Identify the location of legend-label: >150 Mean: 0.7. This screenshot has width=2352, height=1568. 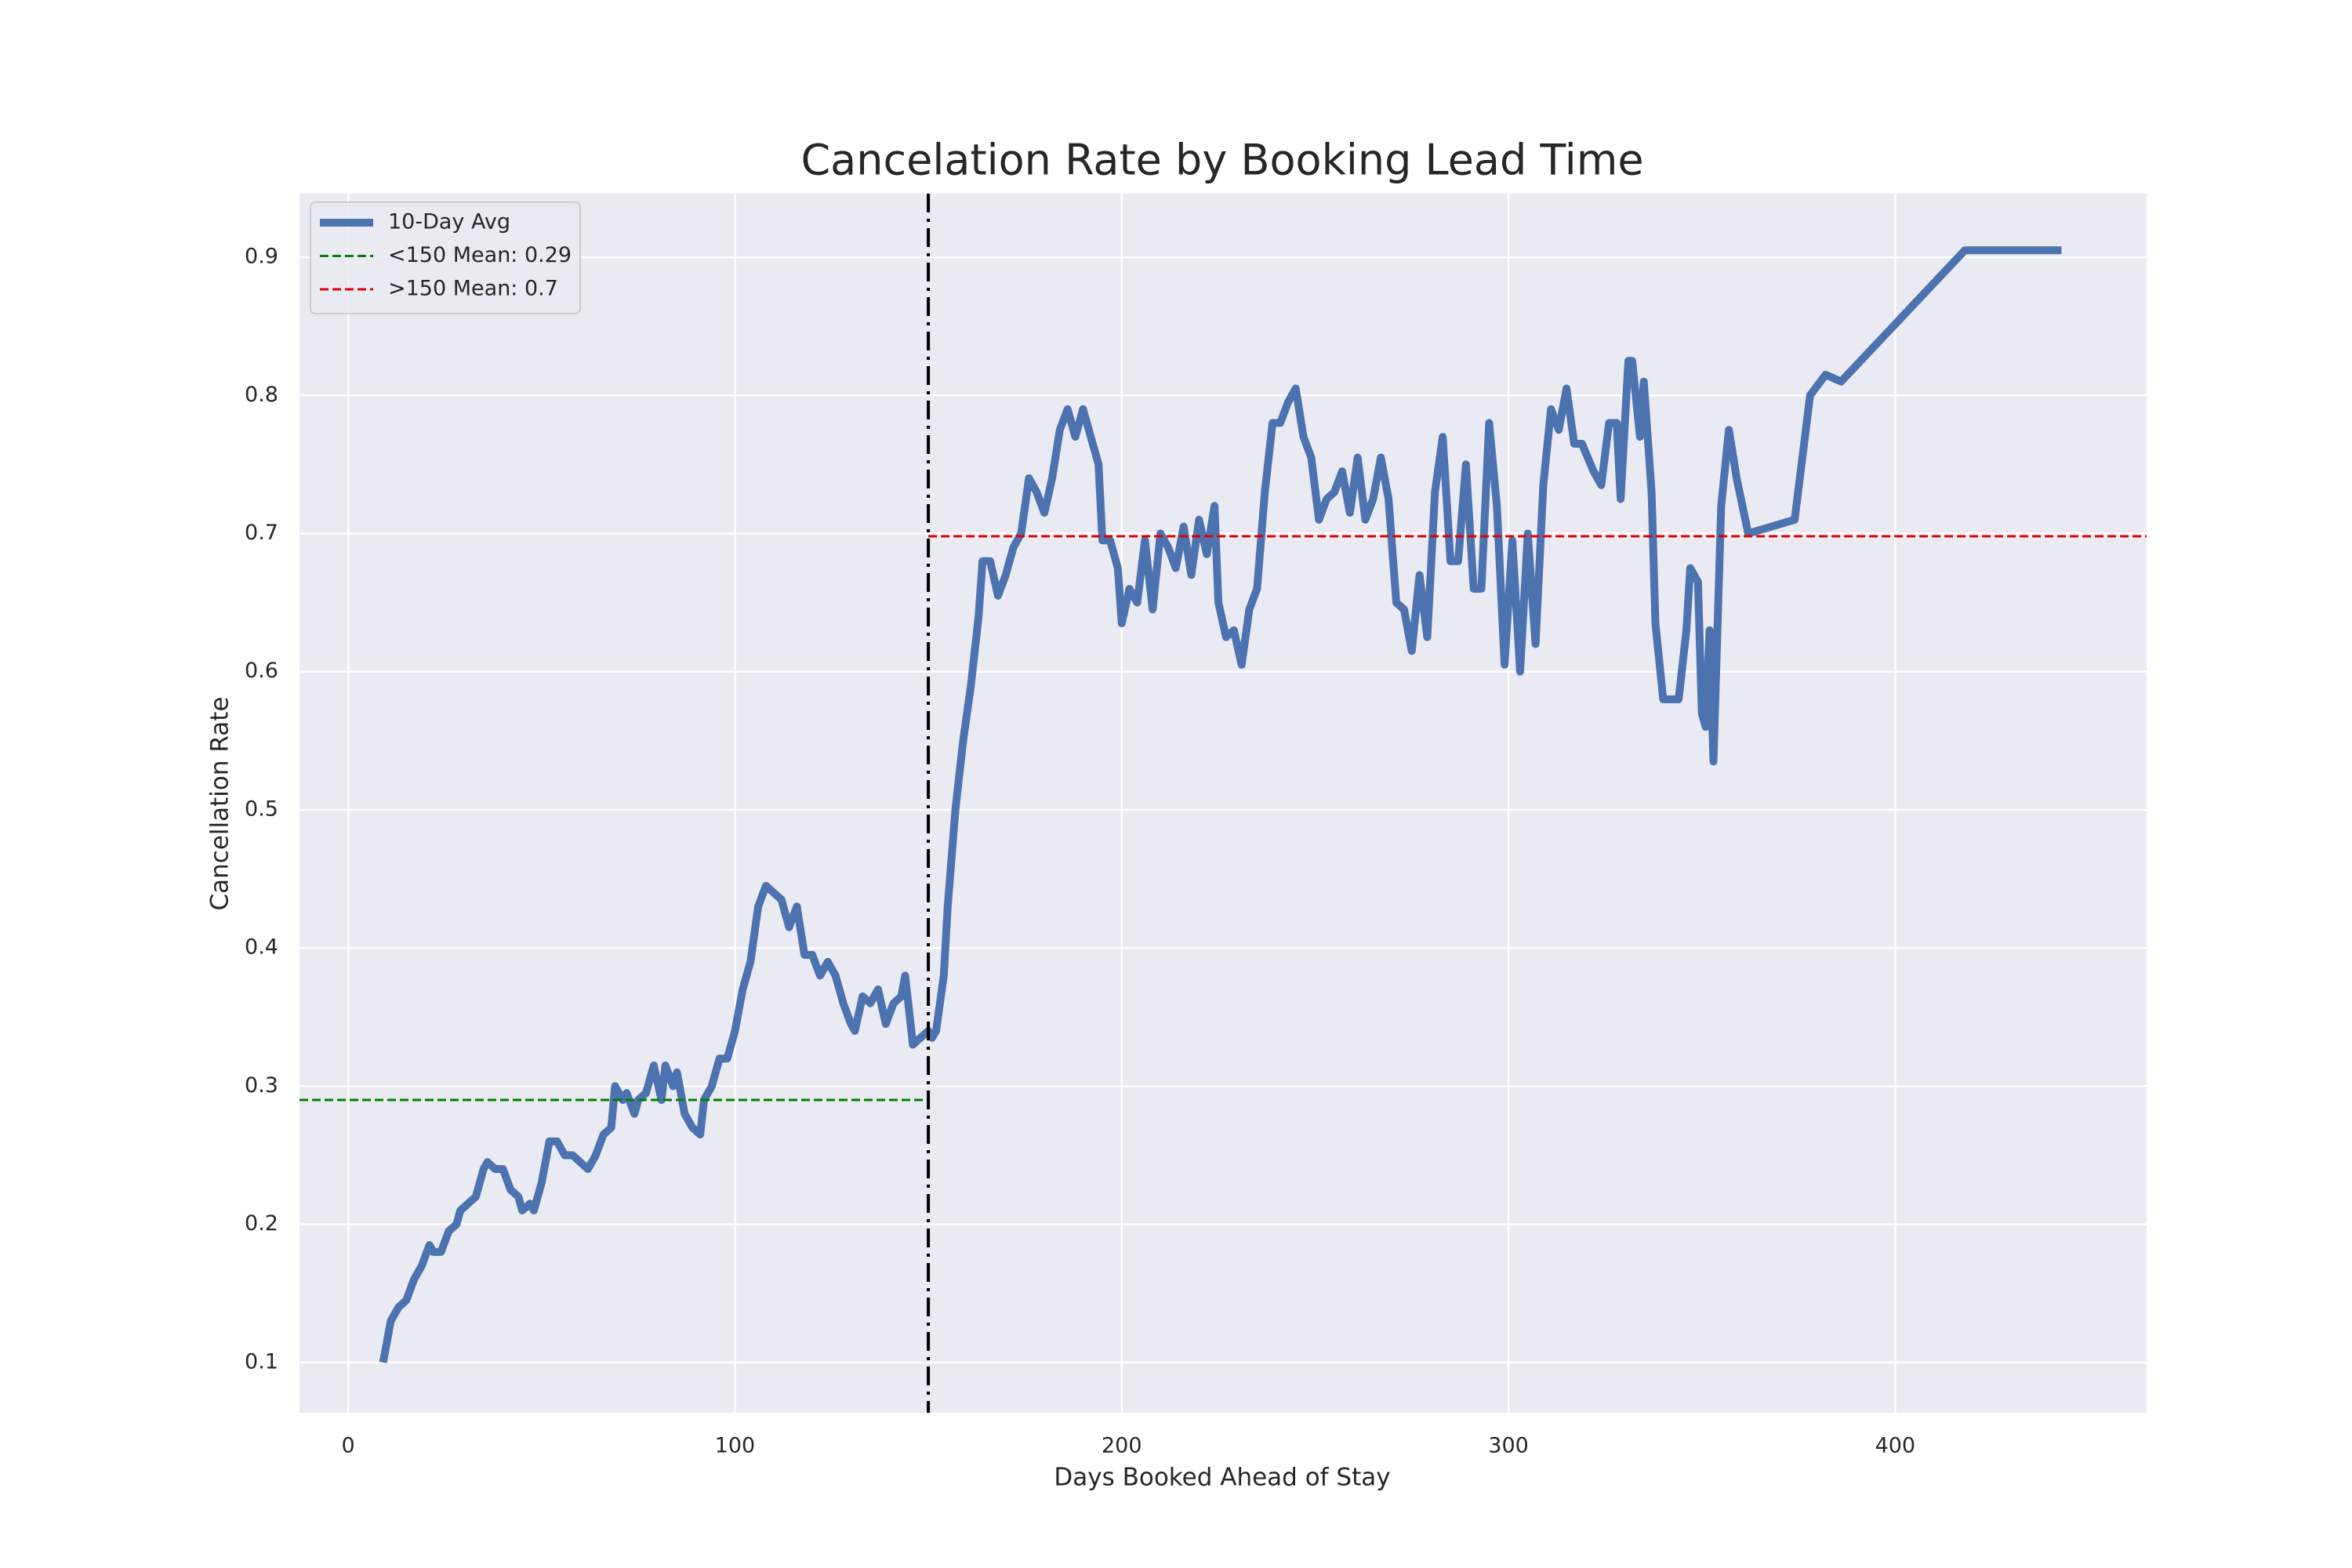
(473, 289).